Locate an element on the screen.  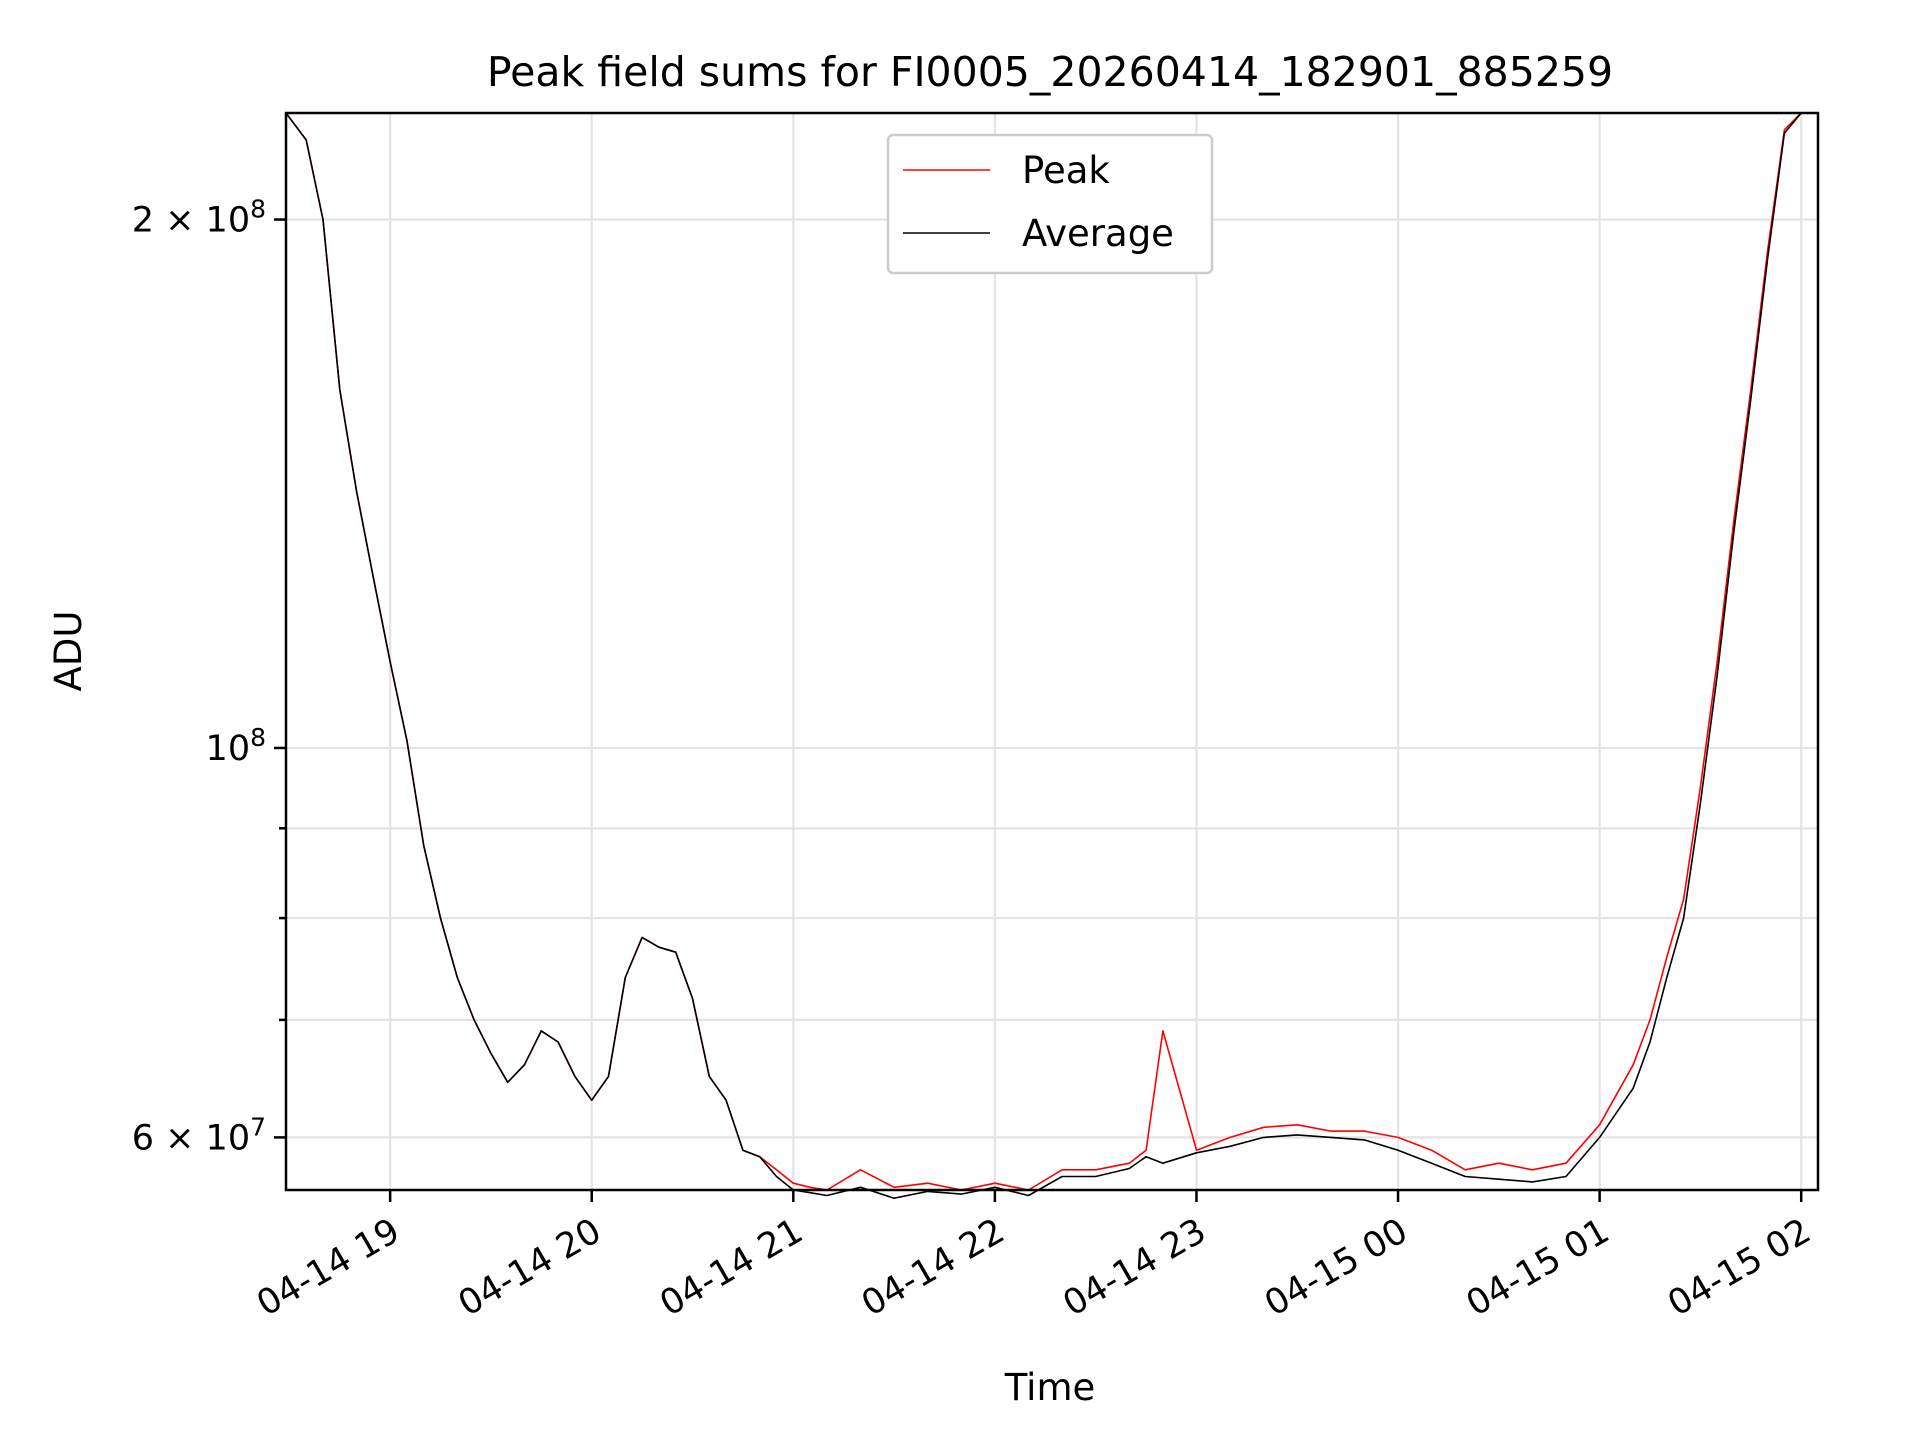
y-axis-label: ADU is located at coordinates (68, 651).